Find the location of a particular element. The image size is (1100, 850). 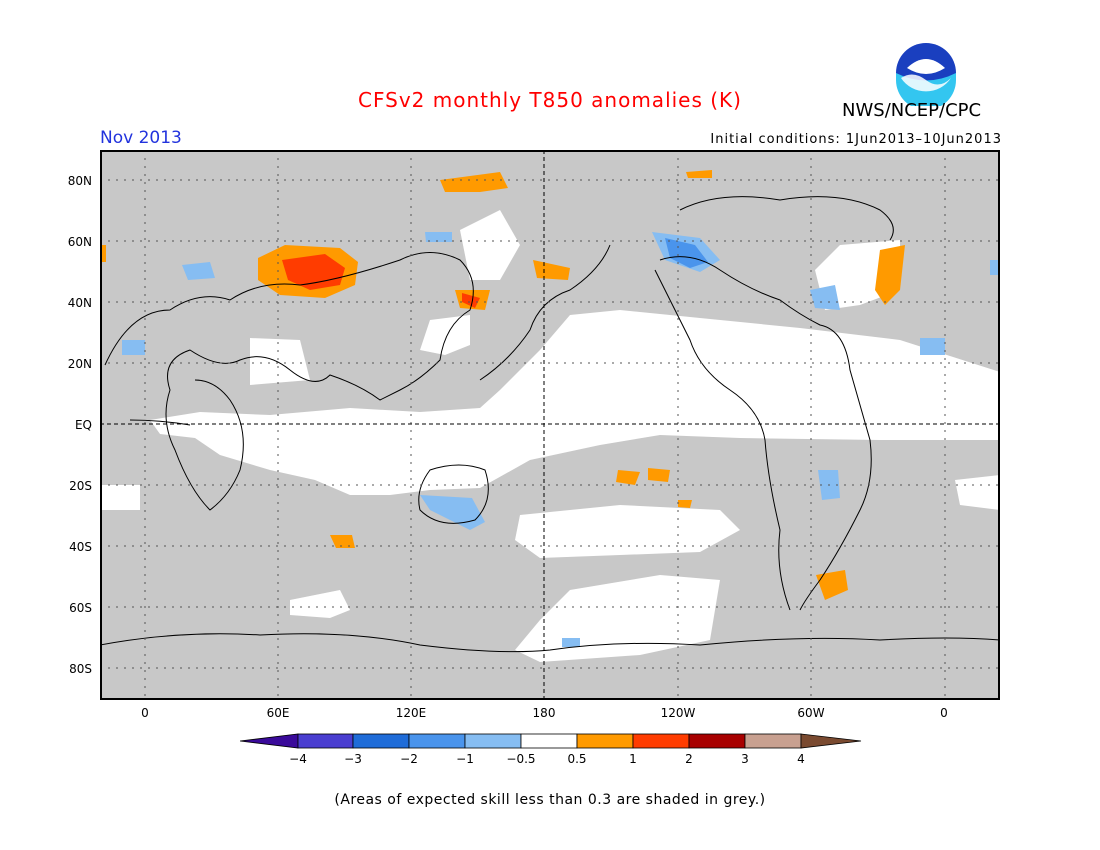

lat-label-40s: 40S is located at coordinates (80, 547).